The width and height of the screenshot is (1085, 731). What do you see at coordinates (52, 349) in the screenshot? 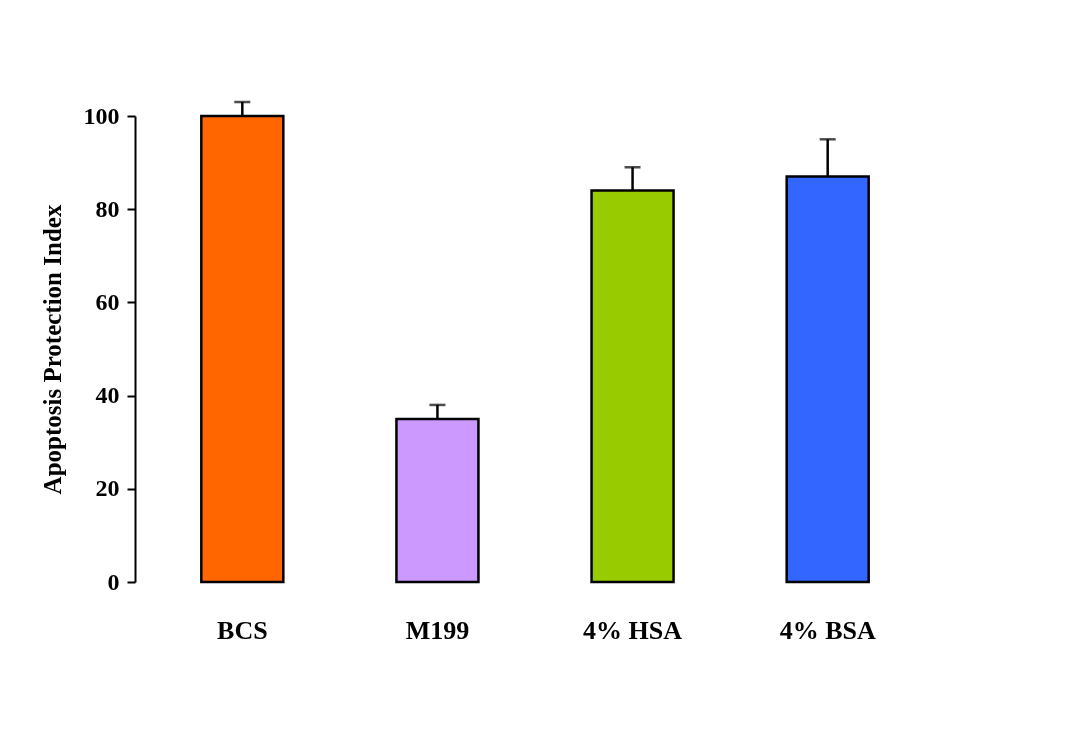
I see `y-axis-title: Apoptosis Protection Index` at bounding box center [52, 349].